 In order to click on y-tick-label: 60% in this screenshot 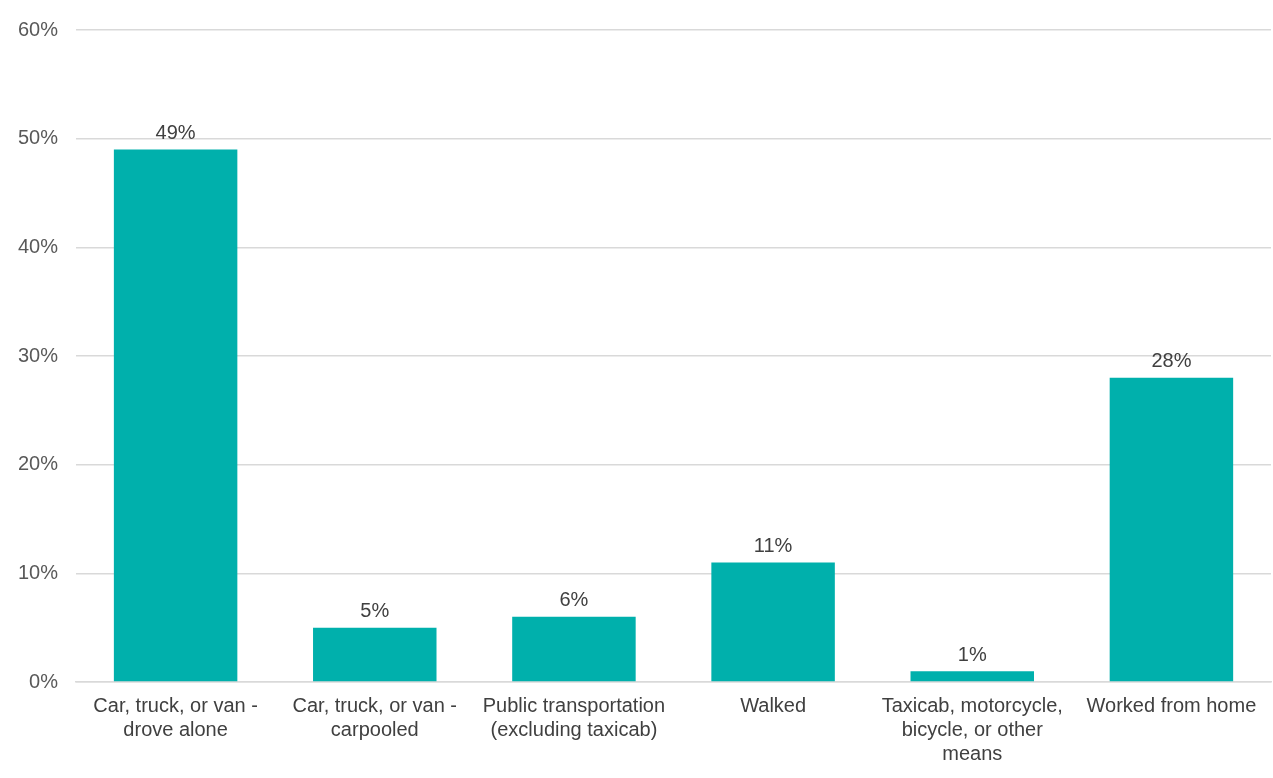, I will do `click(38, 28)`.